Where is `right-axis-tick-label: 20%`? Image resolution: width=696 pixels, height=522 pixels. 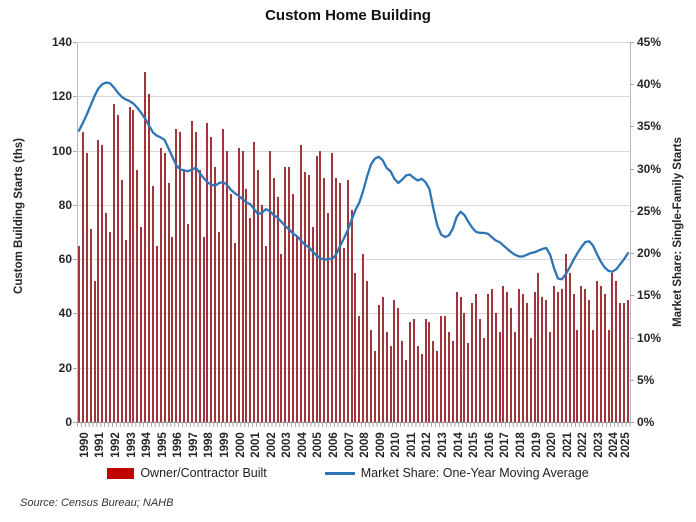
right-axis-tick-label: 20% is located at coordinates (649, 253).